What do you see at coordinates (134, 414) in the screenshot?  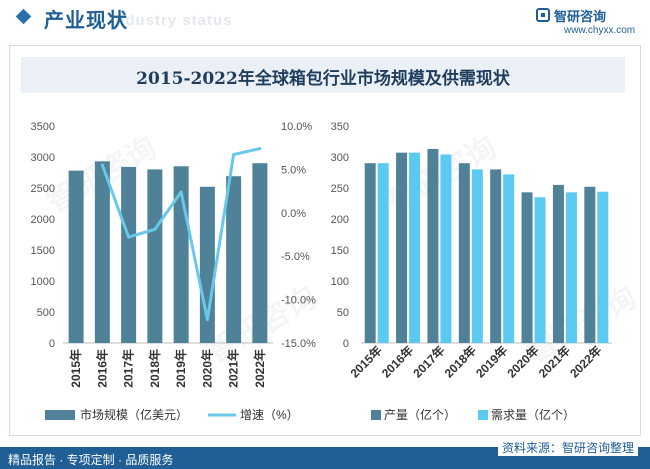 I see `legend-label-market-size: 市场规模（亿美元）` at bounding box center [134, 414].